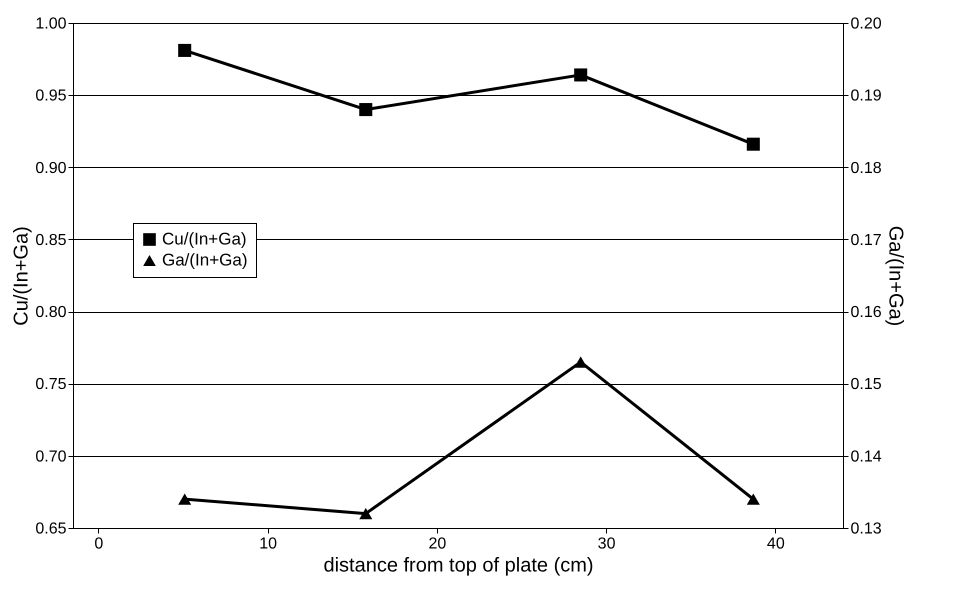 This screenshot has height=611, width=961. I want to click on y-tick-label: 0.95, so click(51, 96).